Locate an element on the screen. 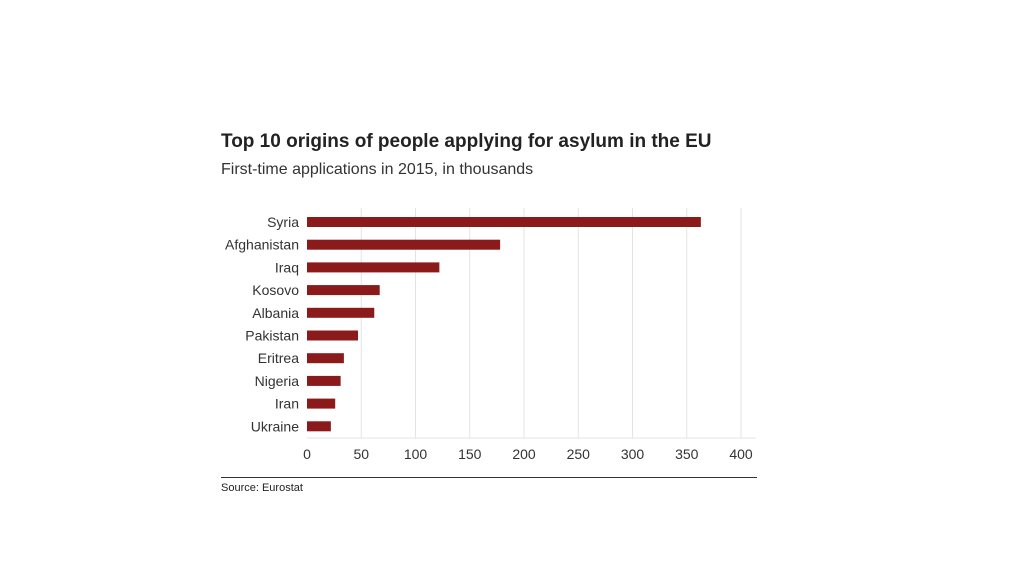 Image resolution: width=1024 pixels, height=575 pixels. x-tick-label: 0 is located at coordinates (307, 454).